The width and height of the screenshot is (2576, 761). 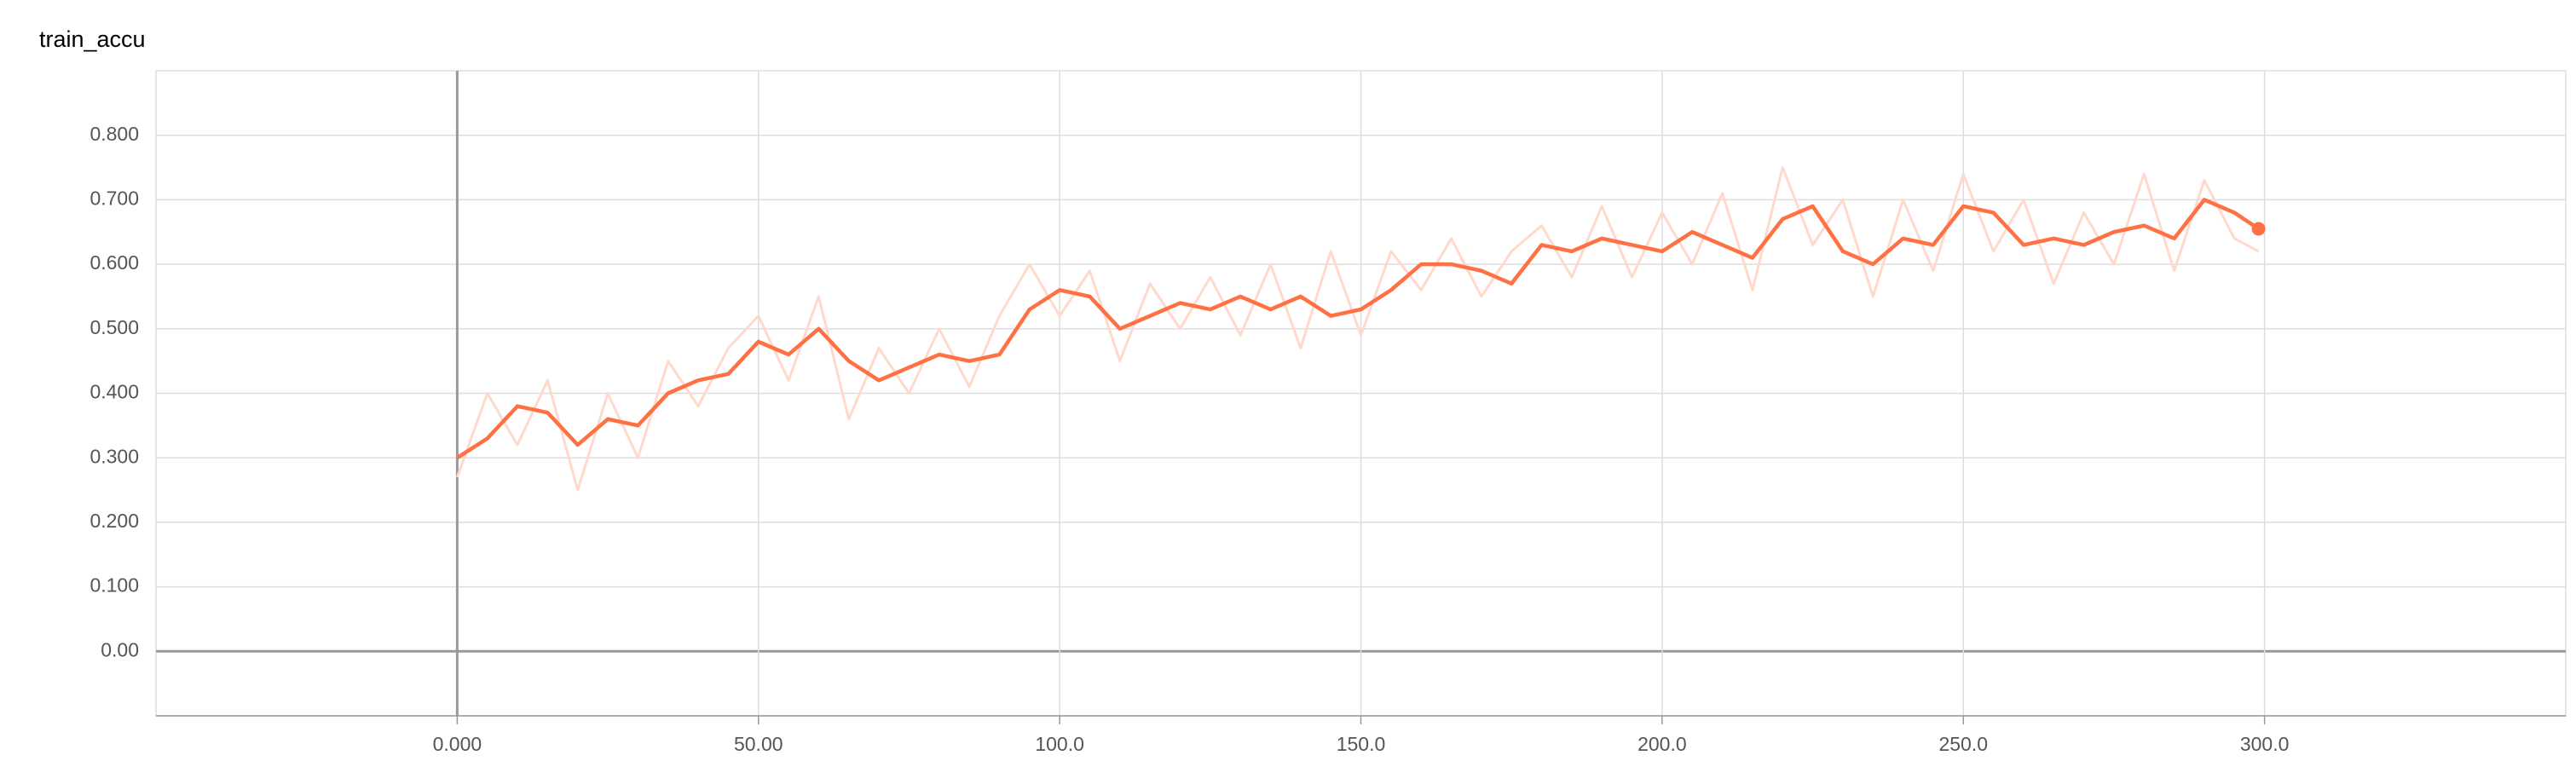 I want to click on end-point, so click(x=2258, y=229).